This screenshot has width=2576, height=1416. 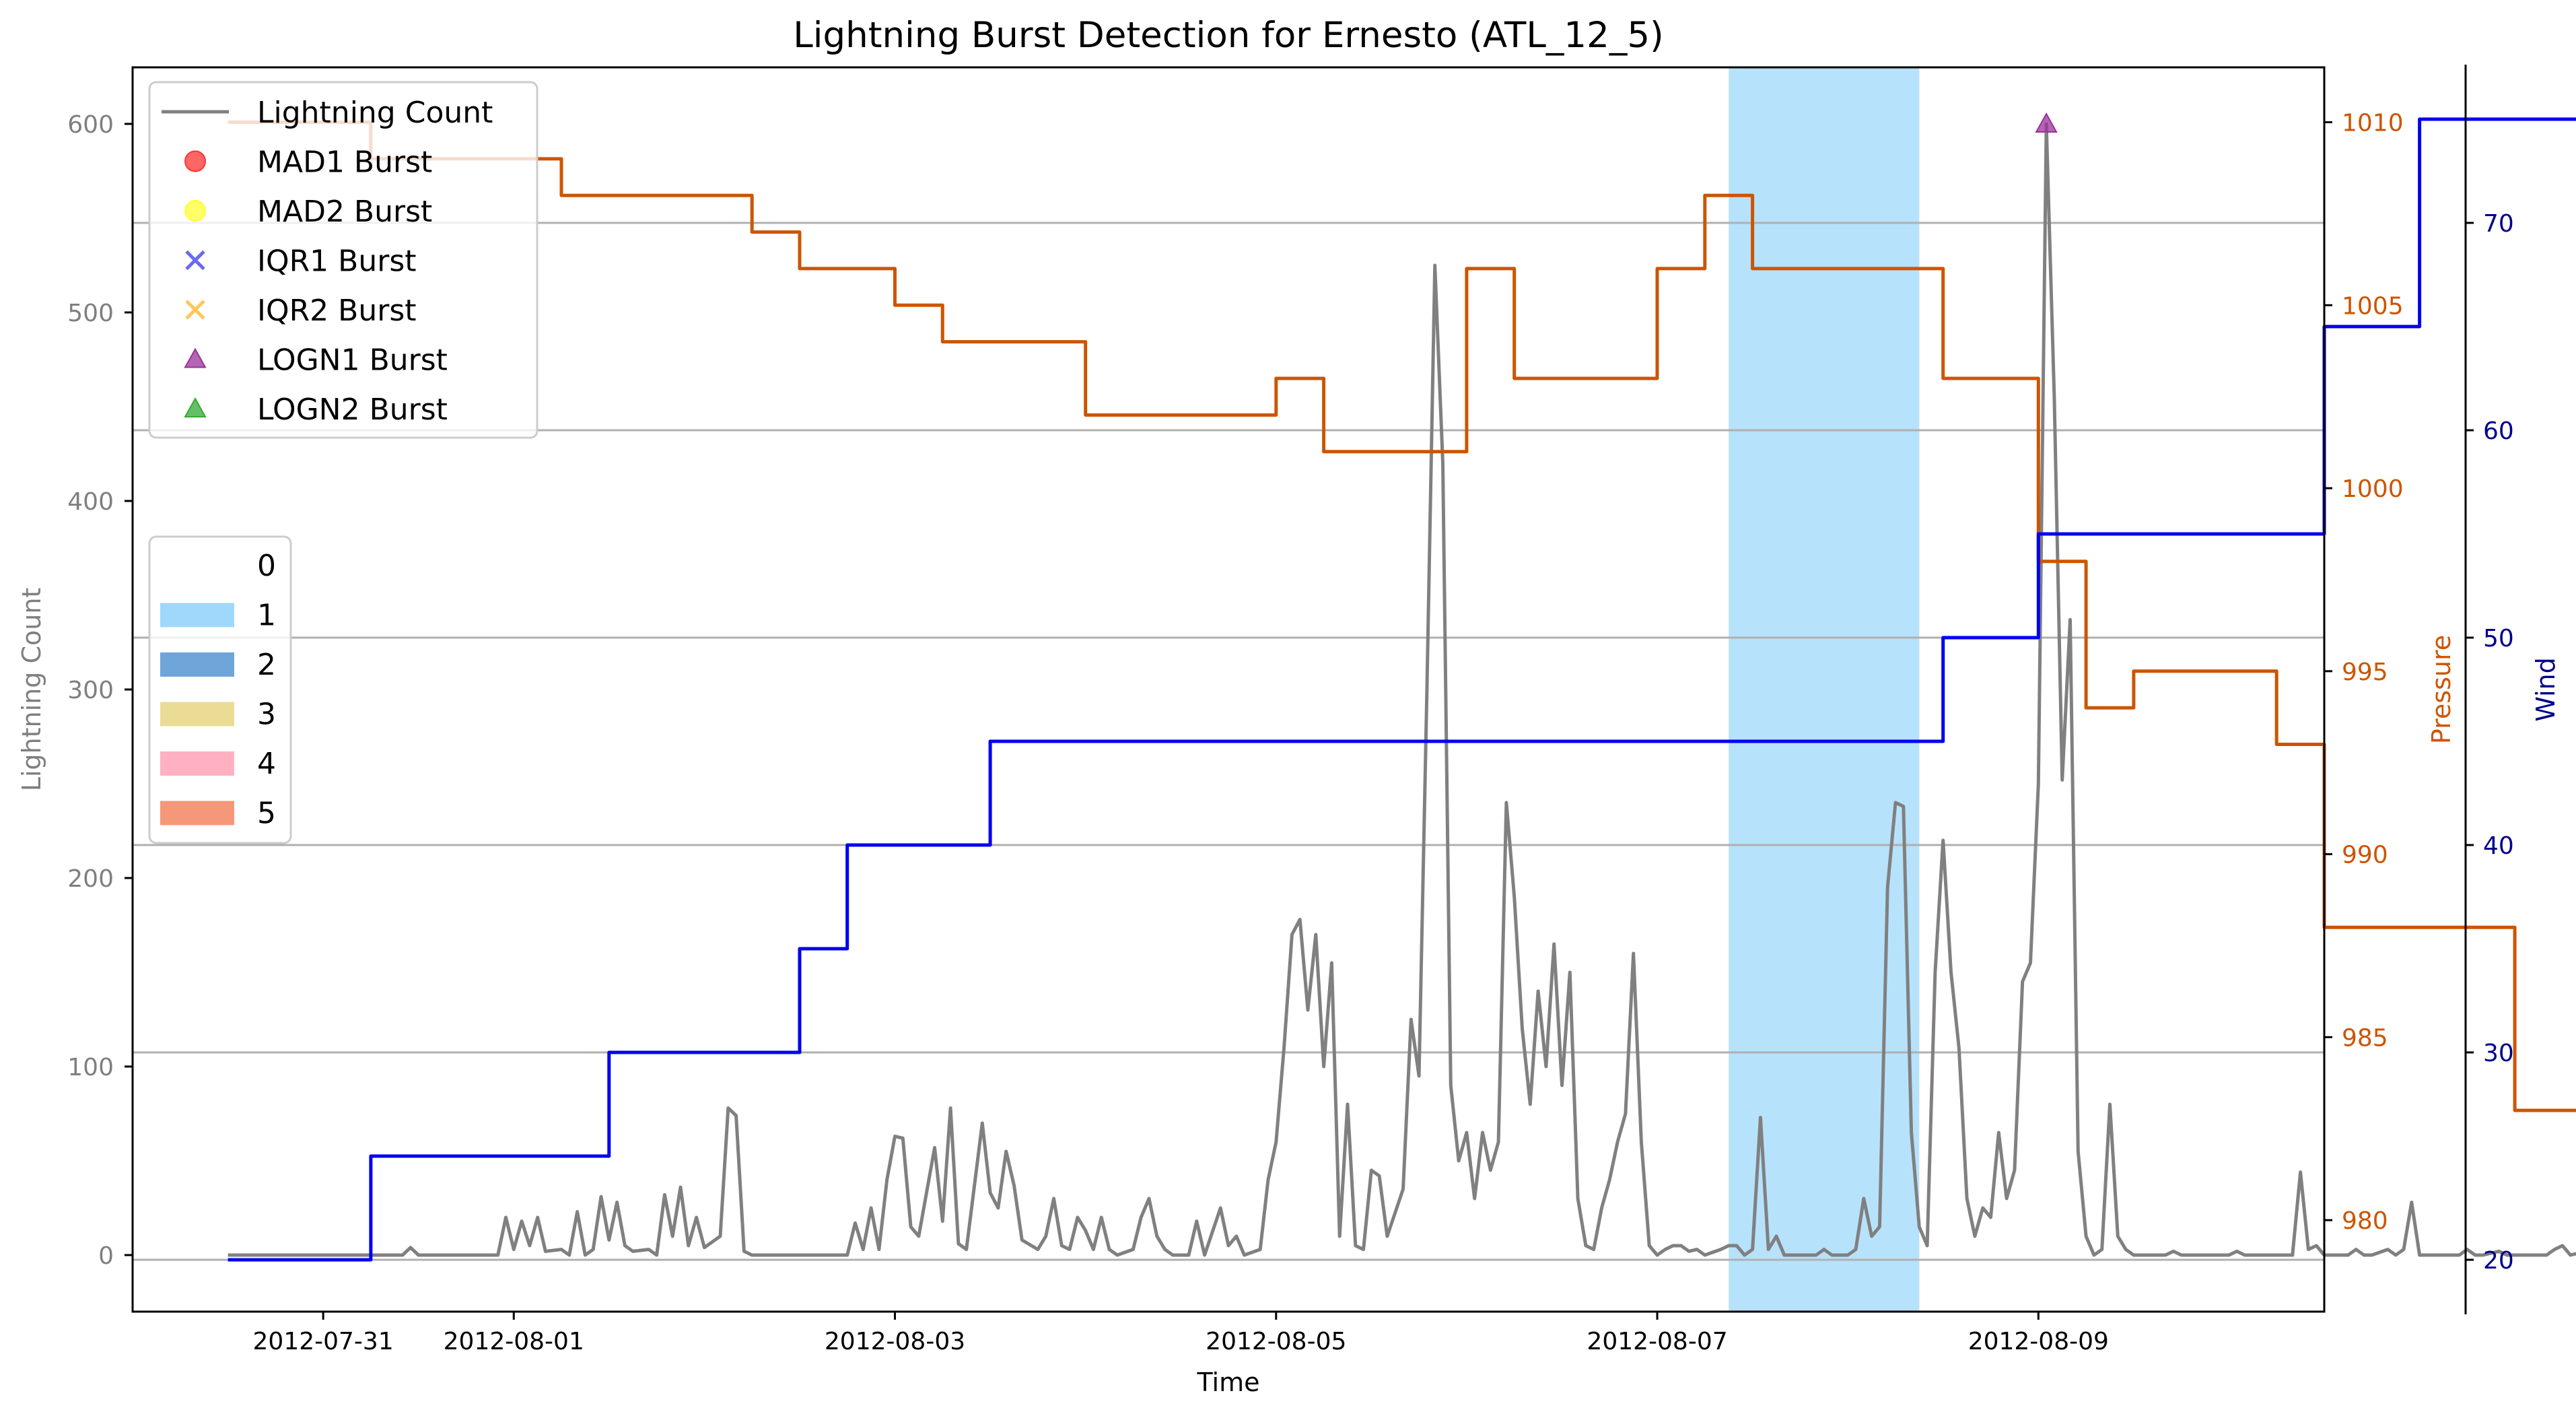 What do you see at coordinates (2038, 1341) in the screenshot?
I see `x-tick-label: 2012-08-09` at bounding box center [2038, 1341].